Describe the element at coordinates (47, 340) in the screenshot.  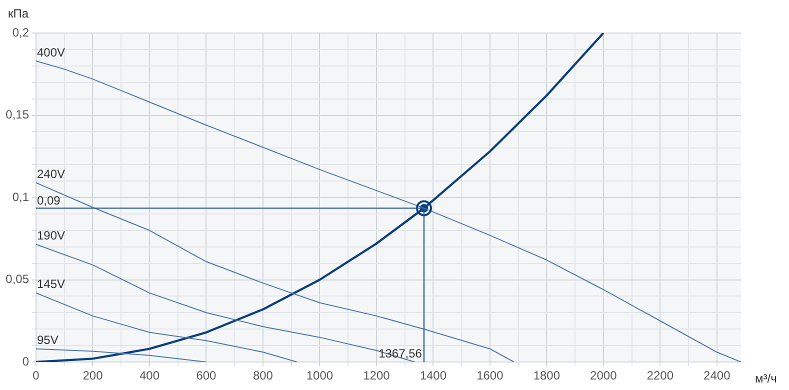
I see `series-label: 95V` at that location.